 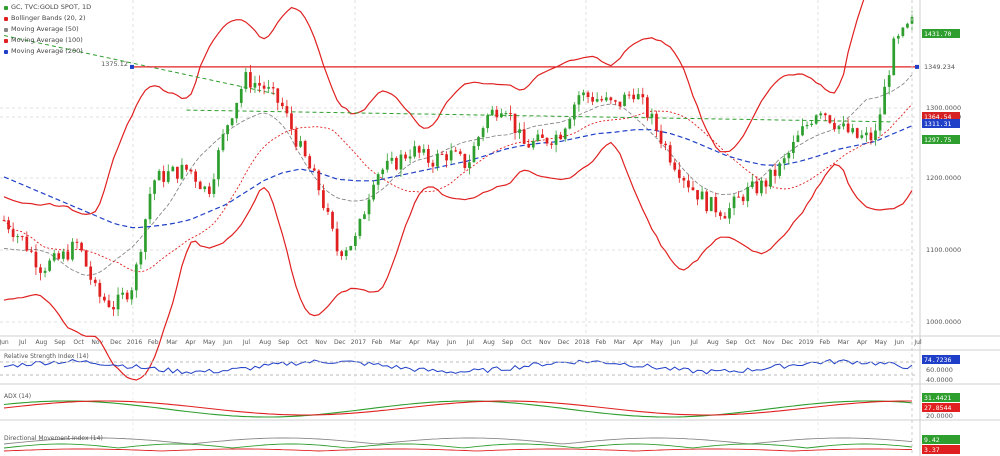 What do you see at coordinates (941, 449) in the screenshot?
I see `dmi-tag` at bounding box center [941, 449].